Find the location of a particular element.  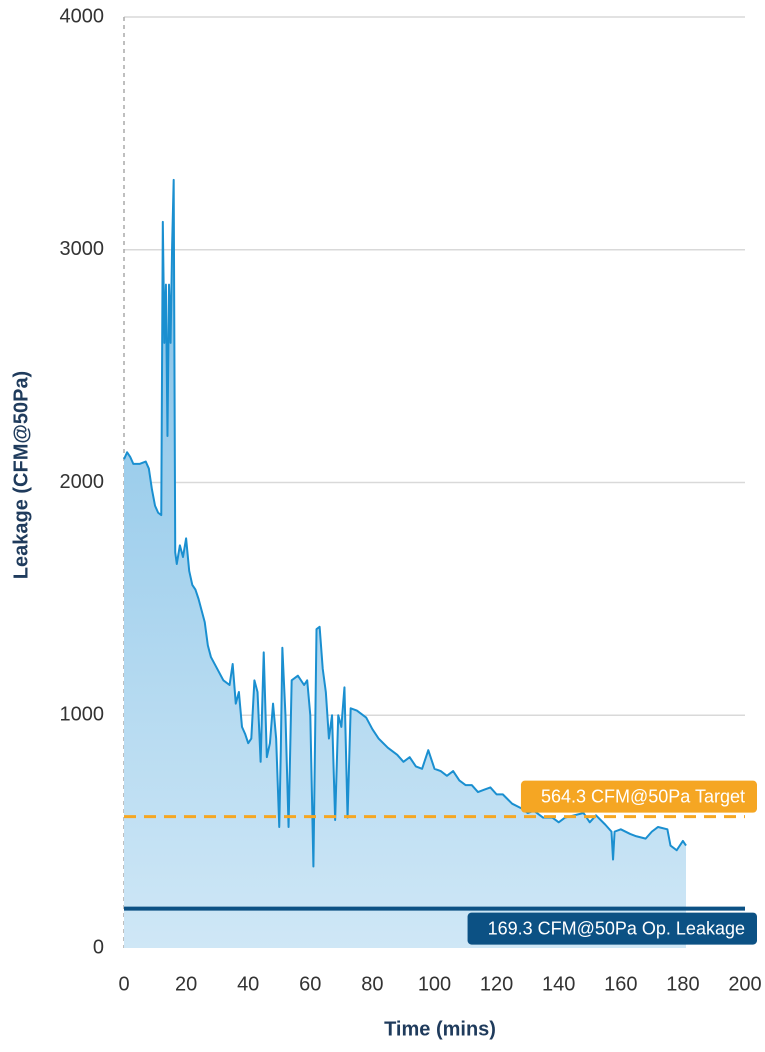

x-tick-label: 80 is located at coordinates (372, 984).